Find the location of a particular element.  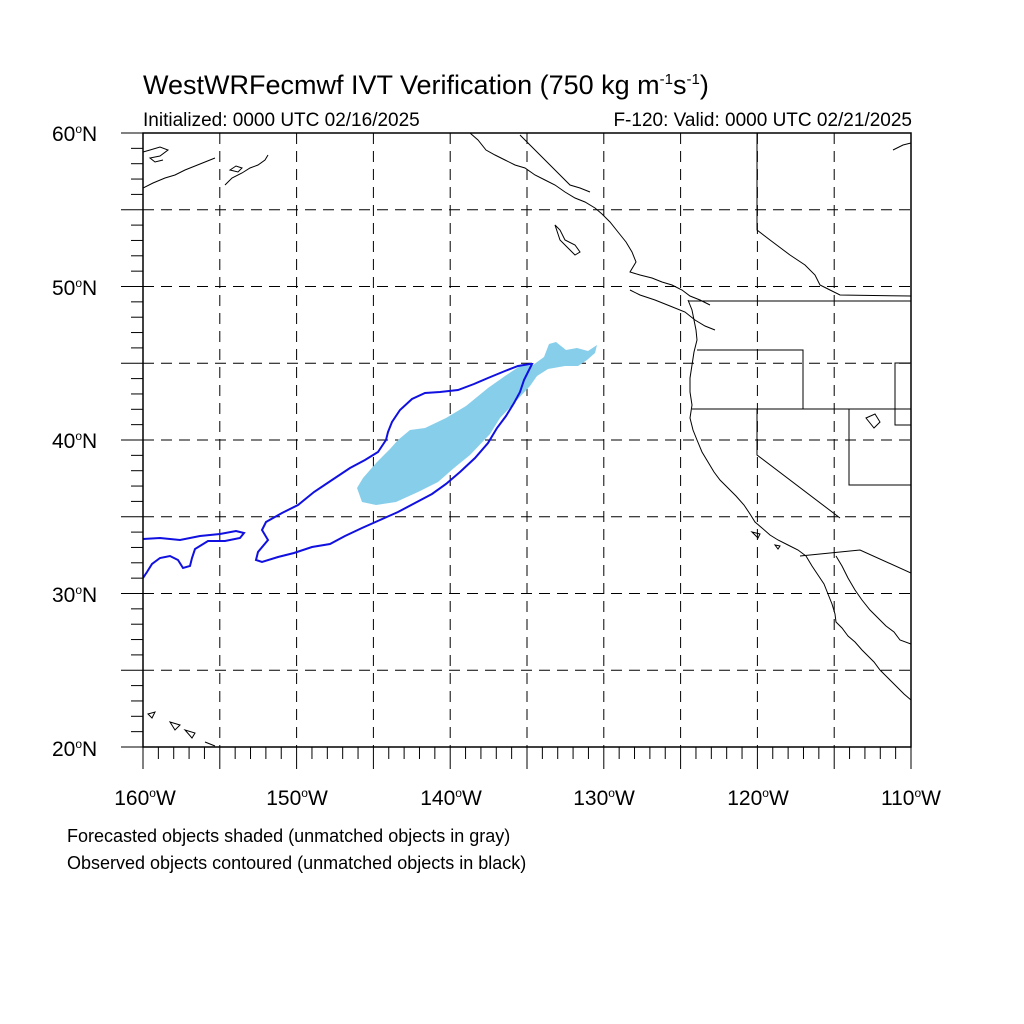

lon-label-130w: 130oW is located at coordinates (604, 798).